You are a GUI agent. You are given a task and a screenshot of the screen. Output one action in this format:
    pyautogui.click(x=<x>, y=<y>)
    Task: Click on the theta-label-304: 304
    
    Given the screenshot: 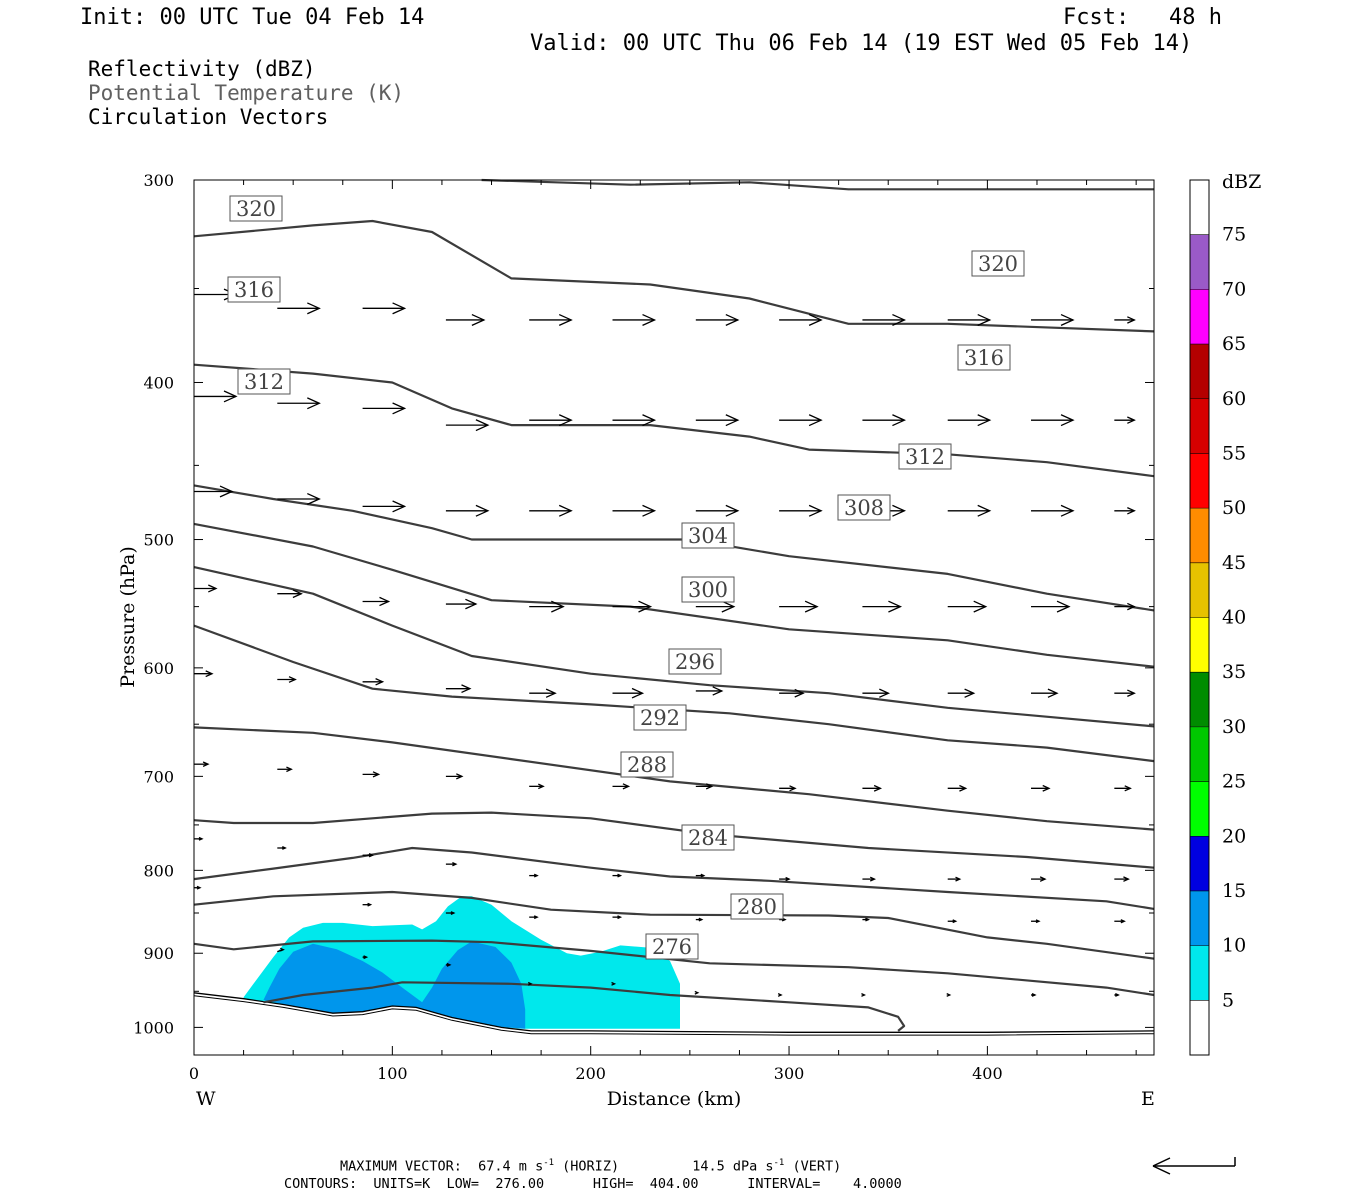 What is the action you would take?
    pyautogui.click(x=708, y=535)
    